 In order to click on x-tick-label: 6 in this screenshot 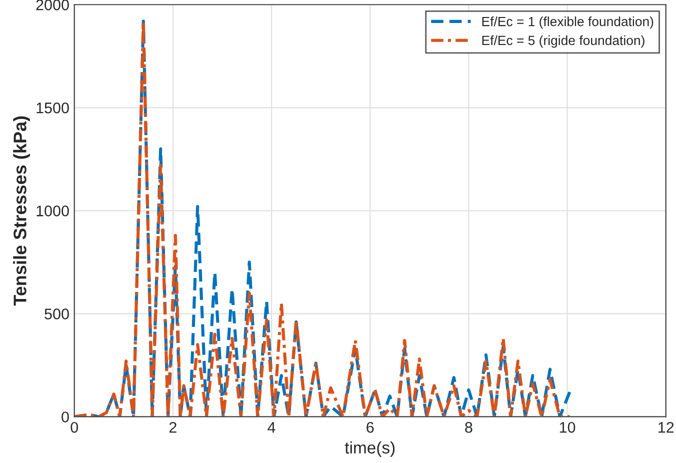, I will do `click(370, 427)`.